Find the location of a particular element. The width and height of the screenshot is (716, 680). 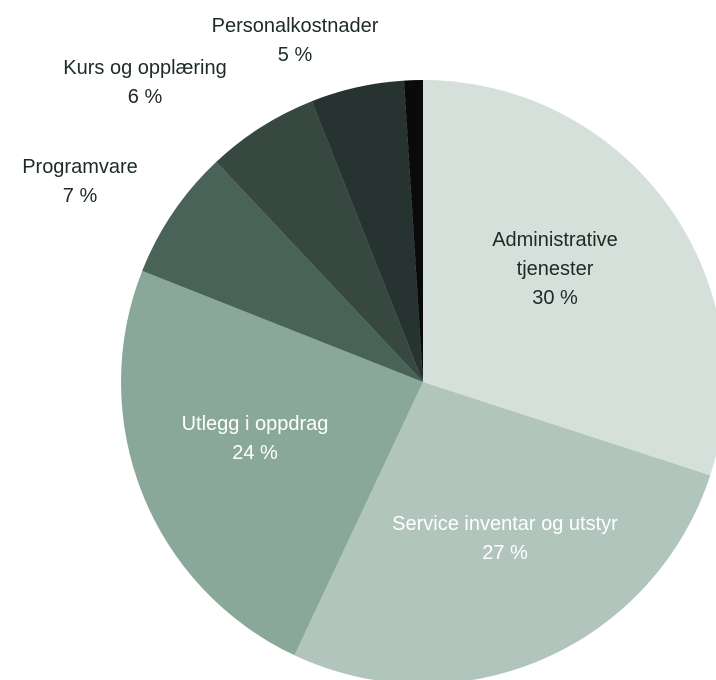

value-label: 5 % is located at coordinates (295, 55).